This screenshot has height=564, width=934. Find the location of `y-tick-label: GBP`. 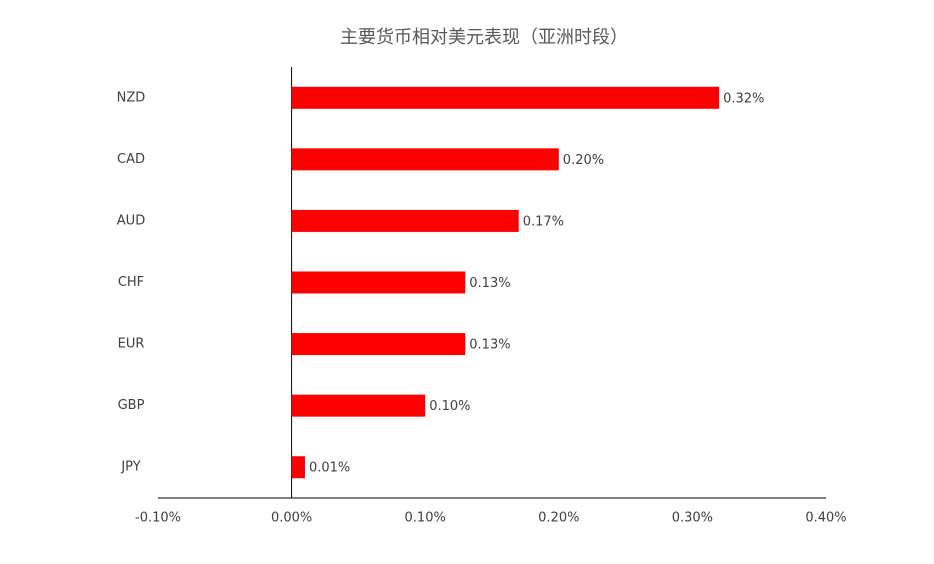

y-tick-label: GBP is located at coordinates (131, 405).